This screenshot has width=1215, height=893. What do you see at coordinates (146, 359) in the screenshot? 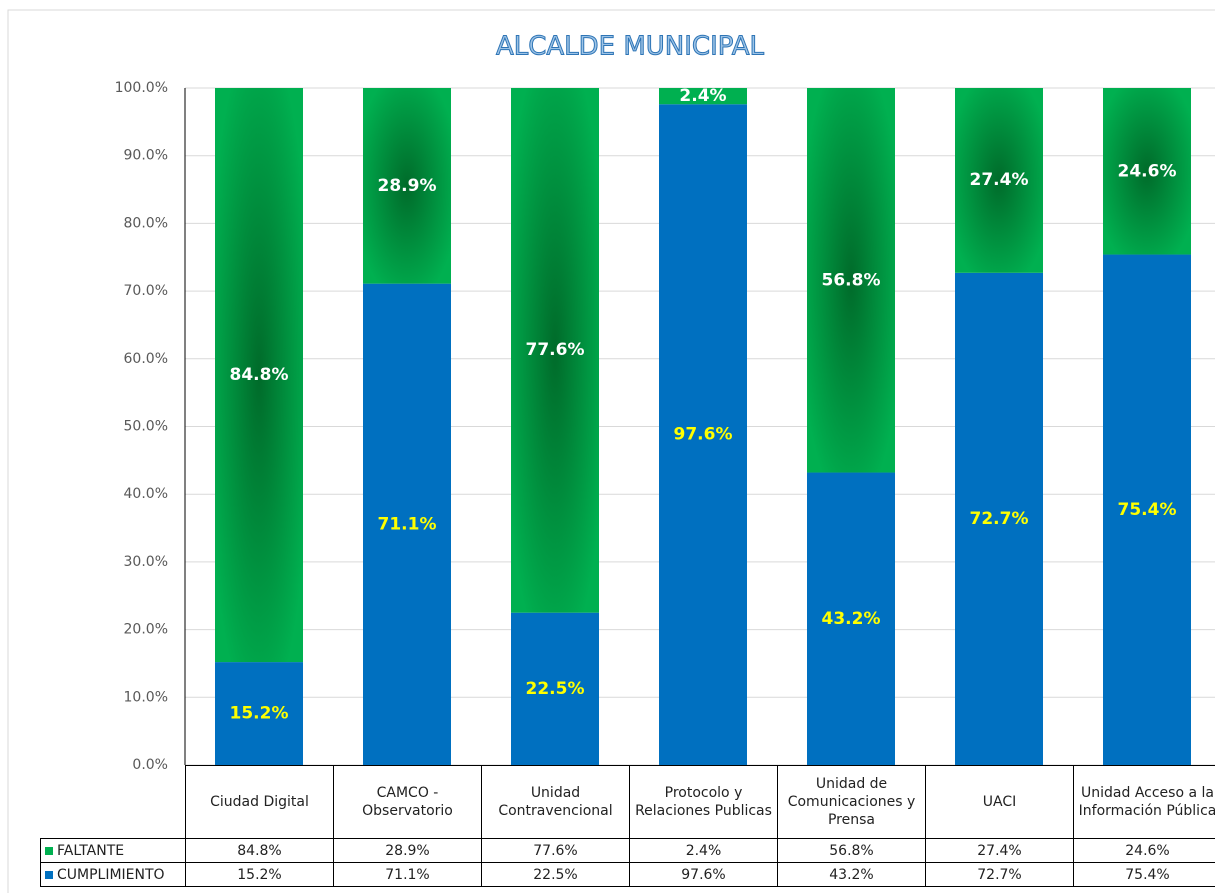
I see `y-tick-label: 60.0%` at bounding box center [146, 359].